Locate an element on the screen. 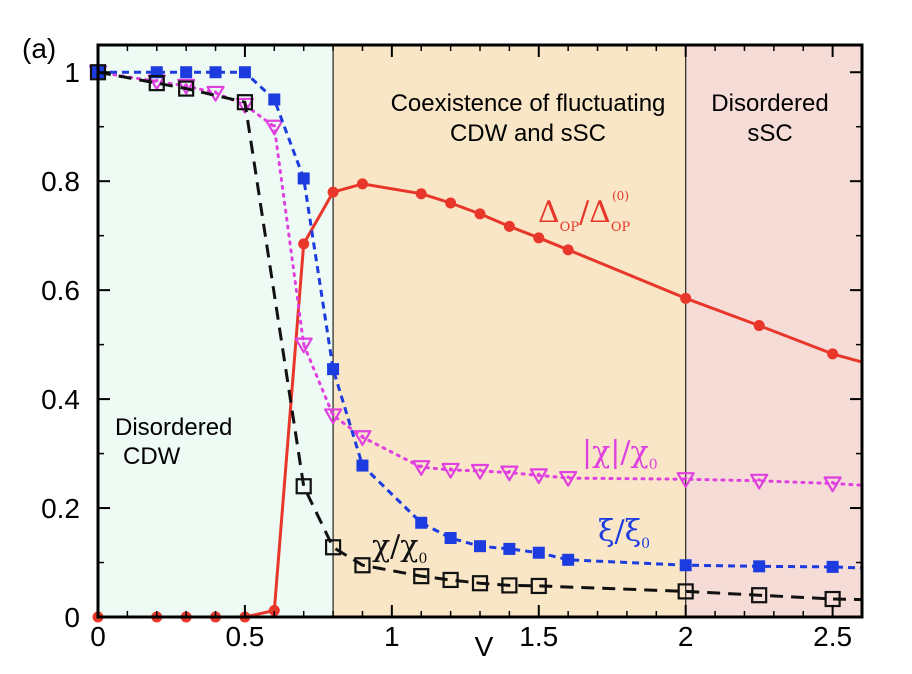 This screenshot has height=674, width=912. data-point-chi_abs-15-dot is located at coordinates (686, 478).